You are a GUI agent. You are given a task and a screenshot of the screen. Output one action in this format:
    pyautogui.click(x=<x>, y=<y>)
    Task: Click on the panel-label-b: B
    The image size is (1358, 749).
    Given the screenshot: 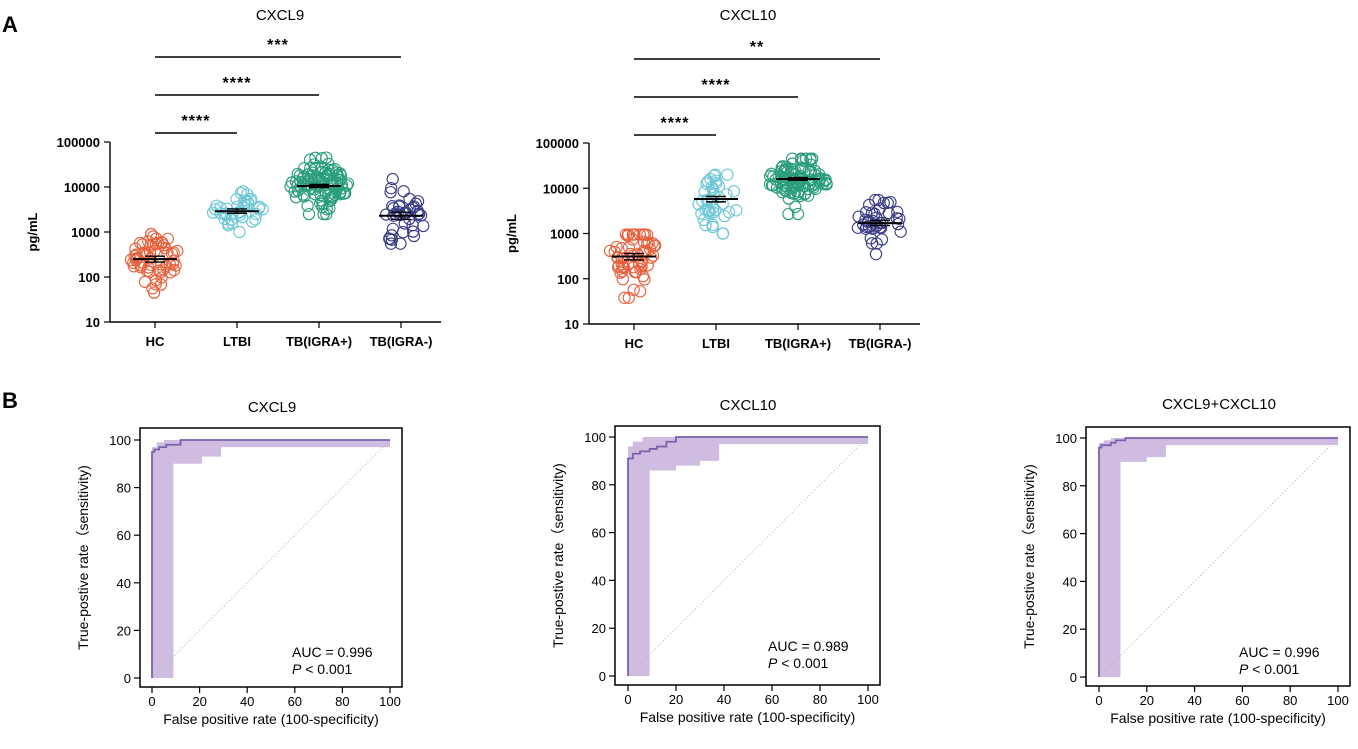 What is the action you would take?
    pyautogui.click(x=10, y=400)
    